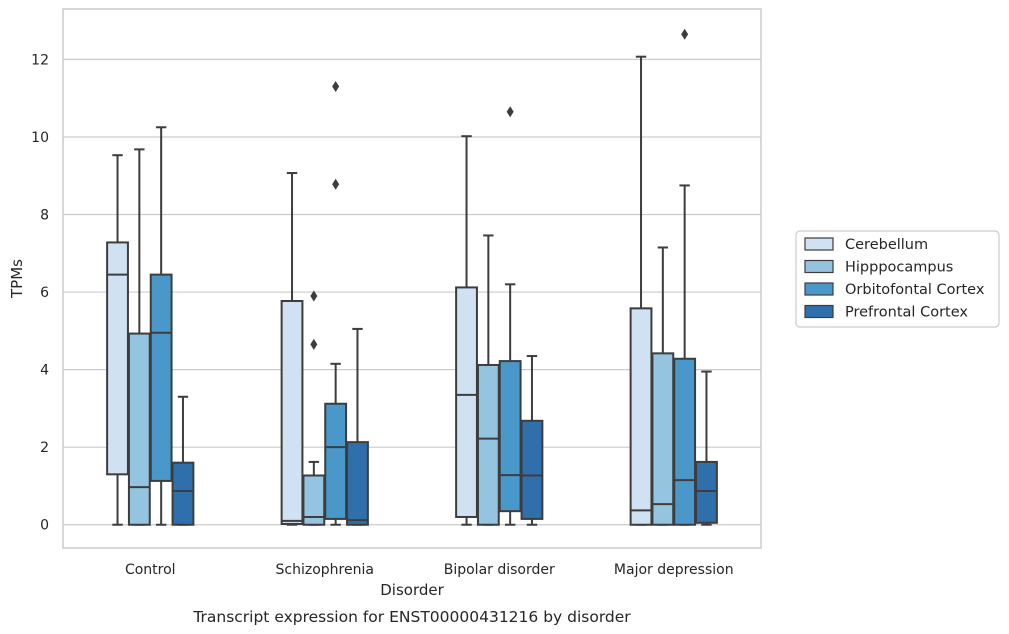  Describe the element at coordinates (915, 290) in the screenshot. I see `legend-label: Orbitofontal Cortex` at that location.